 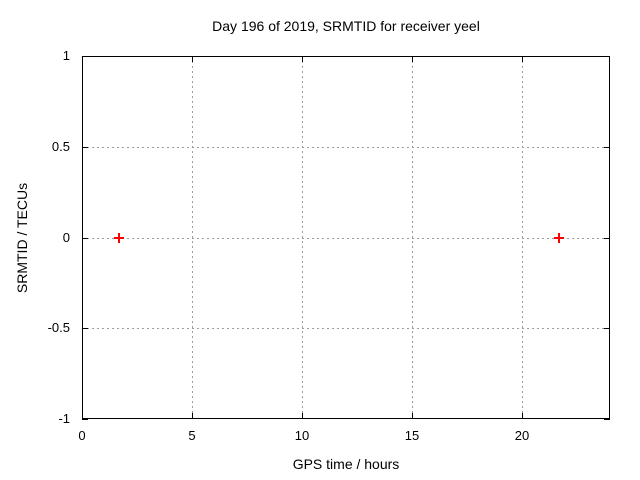 What do you see at coordinates (64, 418) in the screenshot?
I see `y-tick-label: -1` at bounding box center [64, 418].